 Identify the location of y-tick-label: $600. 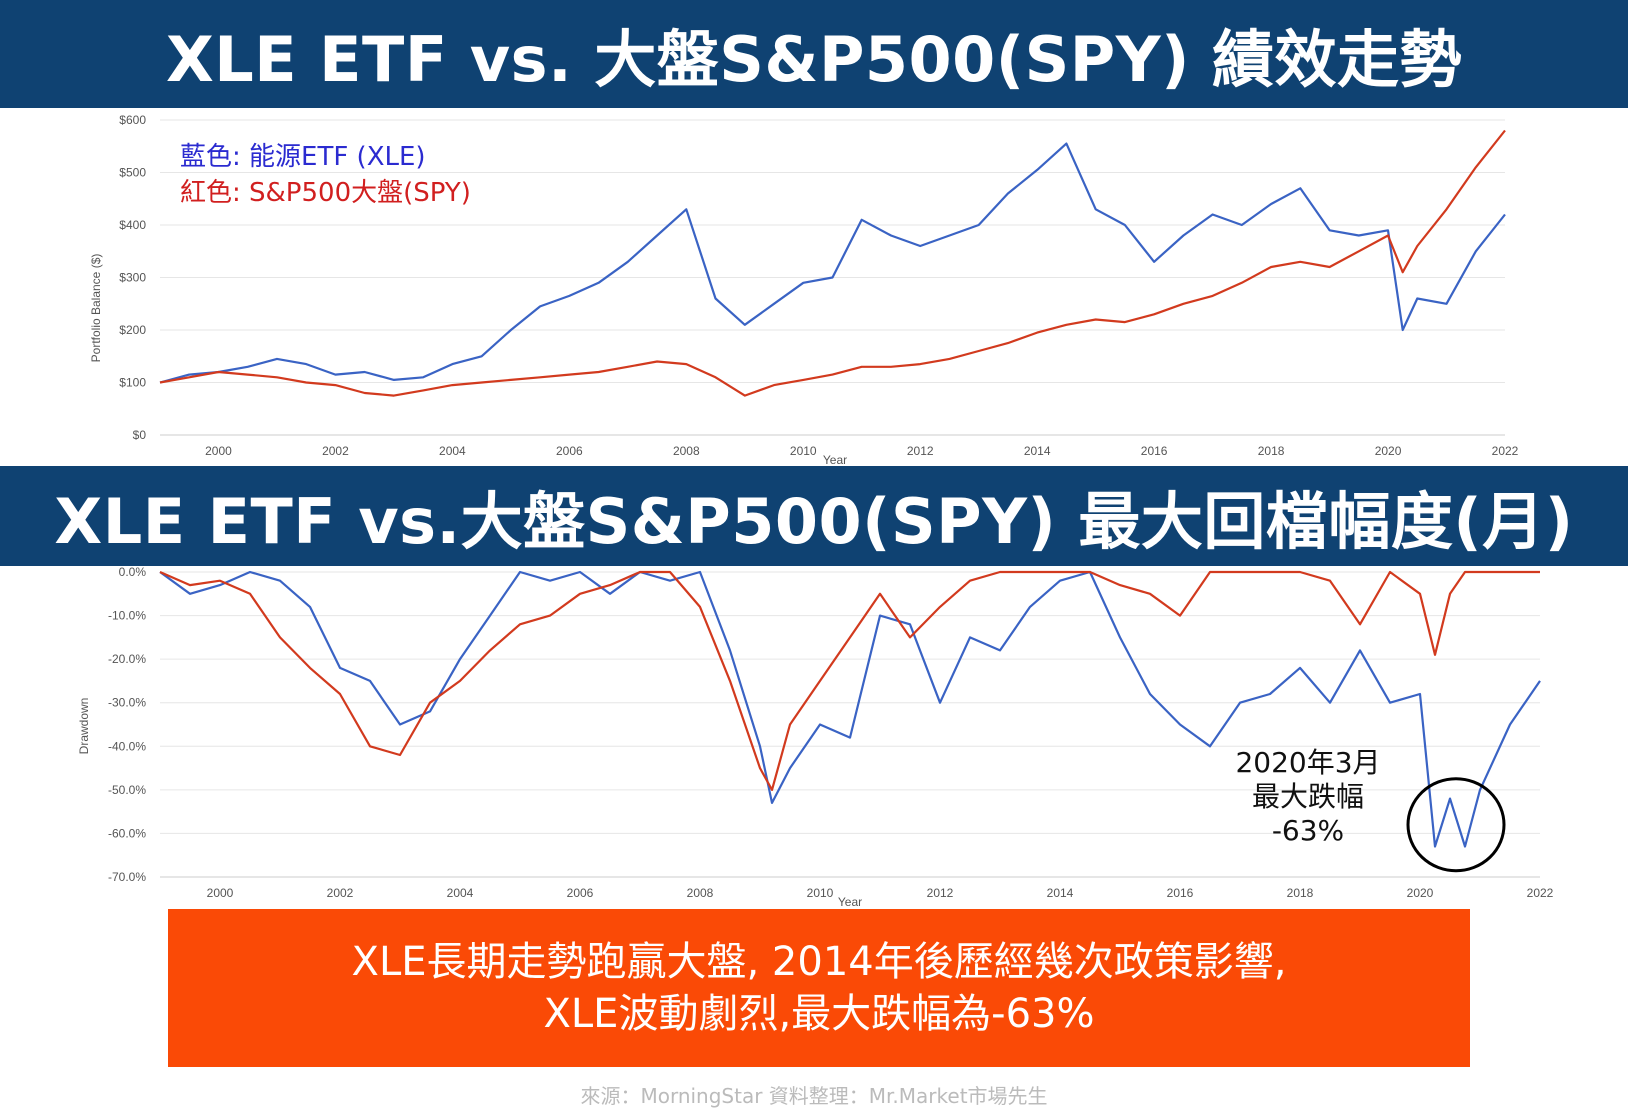
(132, 120).